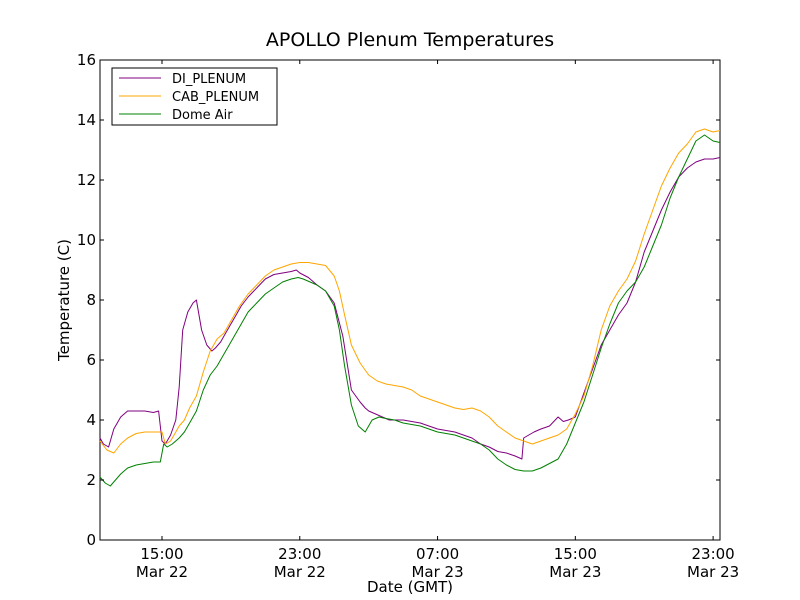 The image size is (800, 600). I want to click on x-axis-label: Date (GMT), so click(410, 587).